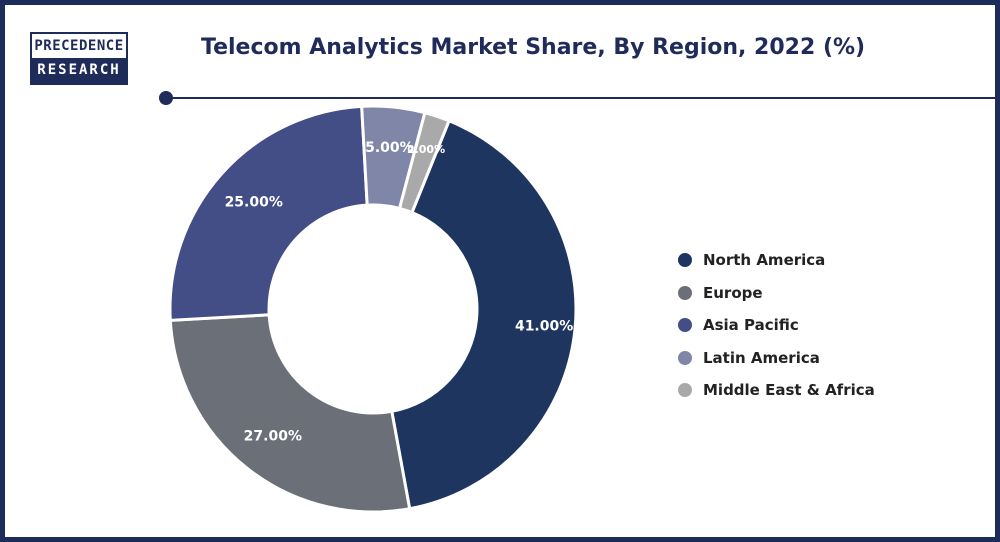 The width and height of the screenshot is (1000, 542). Describe the element at coordinates (685, 260) in the screenshot. I see `legend-swatch-north-america` at that location.